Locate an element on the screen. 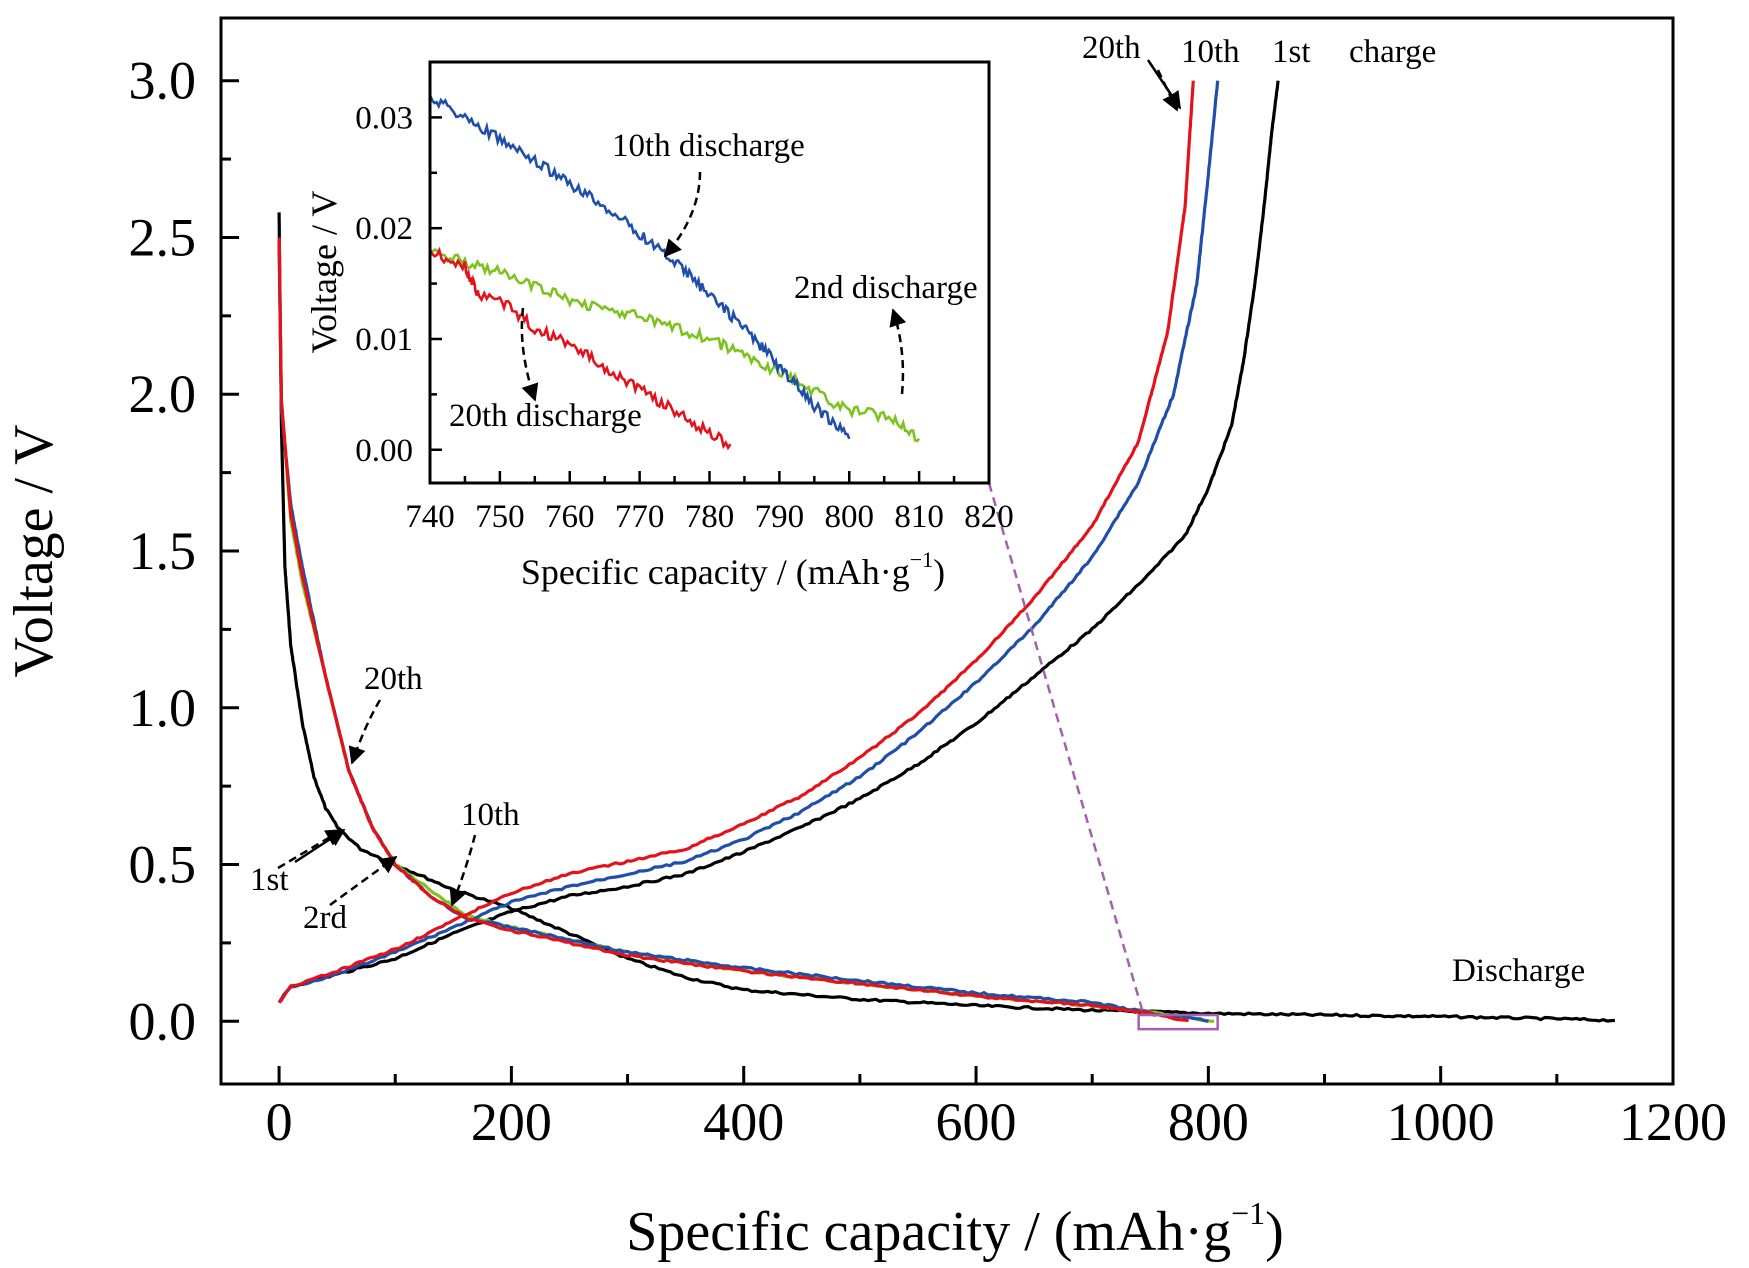 The height and width of the screenshot is (1268, 1749). inset-x-tick-label: 750 is located at coordinates (500, 517).